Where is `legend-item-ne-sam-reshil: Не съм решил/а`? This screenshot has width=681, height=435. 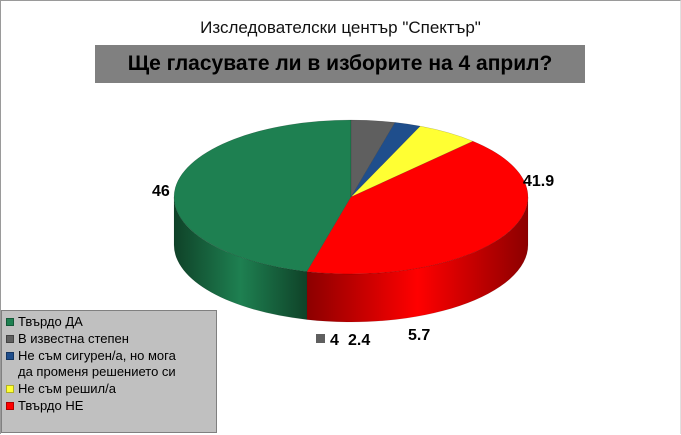
legend-item-ne-sam-reshil: Не съм решил/а is located at coordinates (111, 389).